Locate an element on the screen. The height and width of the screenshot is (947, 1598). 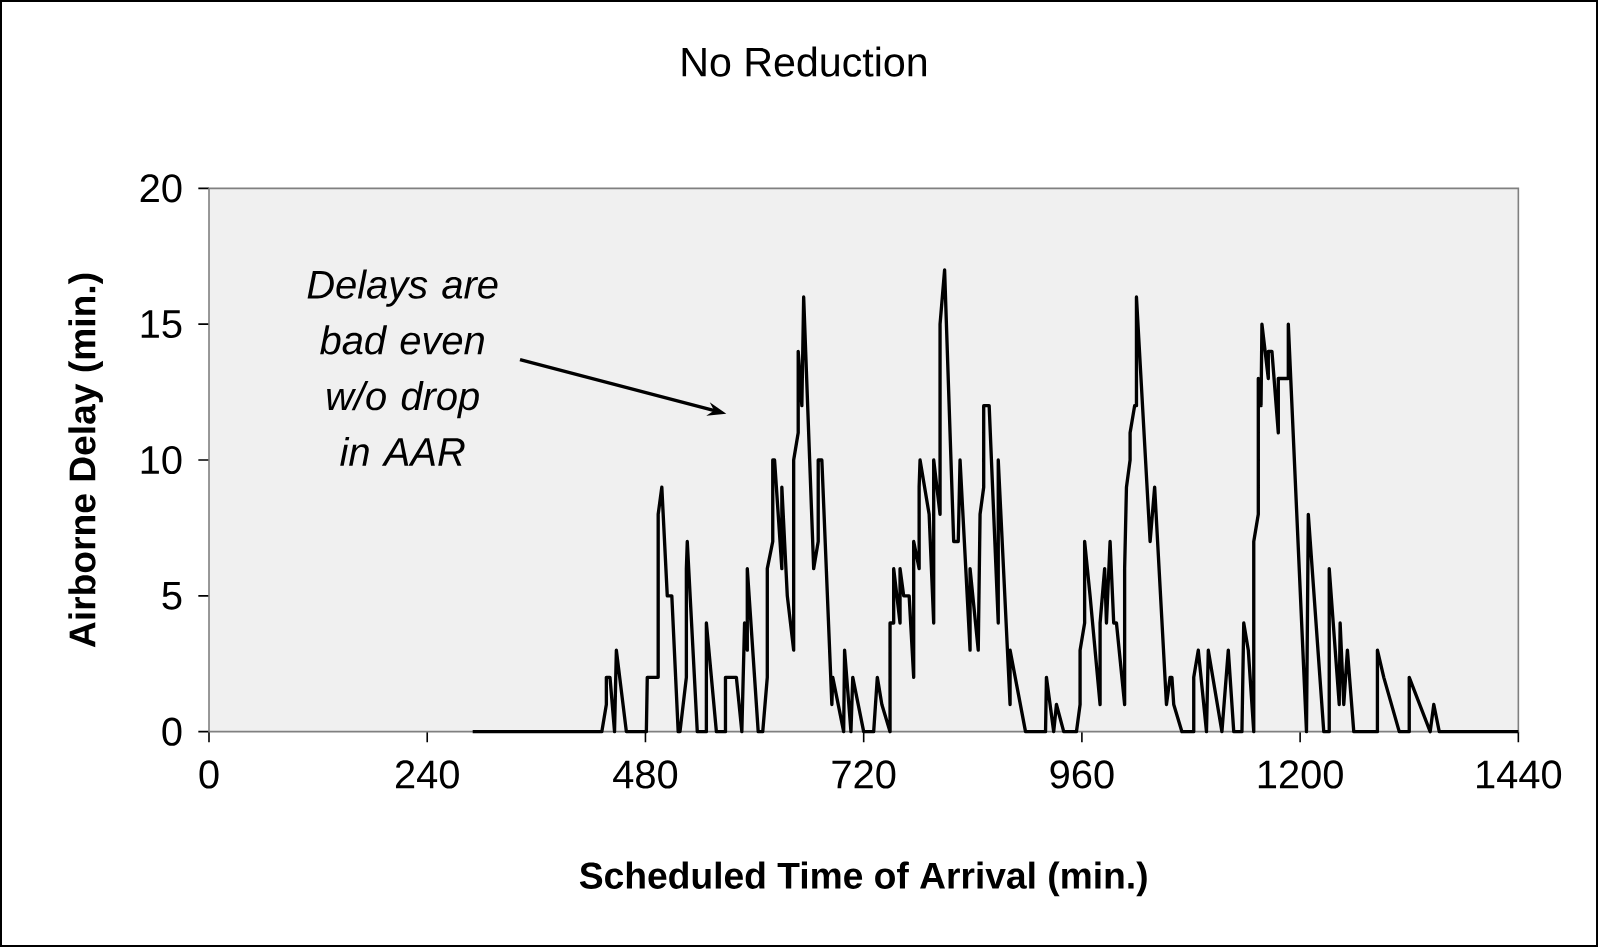
x-tick-label: 1200 is located at coordinates (1300, 774).